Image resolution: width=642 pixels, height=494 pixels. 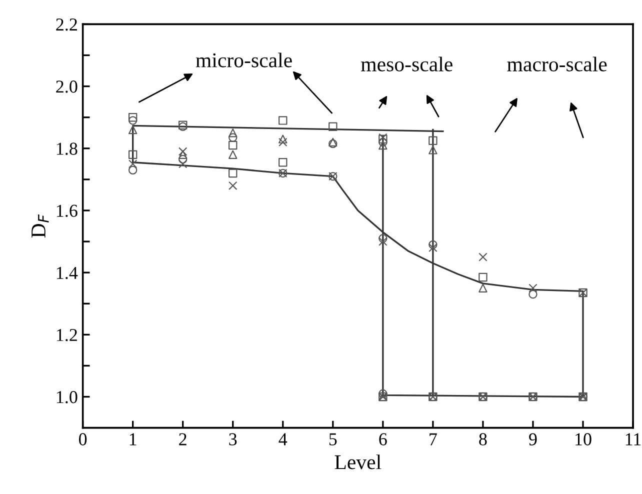 I want to click on x-tick-label: 10, so click(x=584, y=439).